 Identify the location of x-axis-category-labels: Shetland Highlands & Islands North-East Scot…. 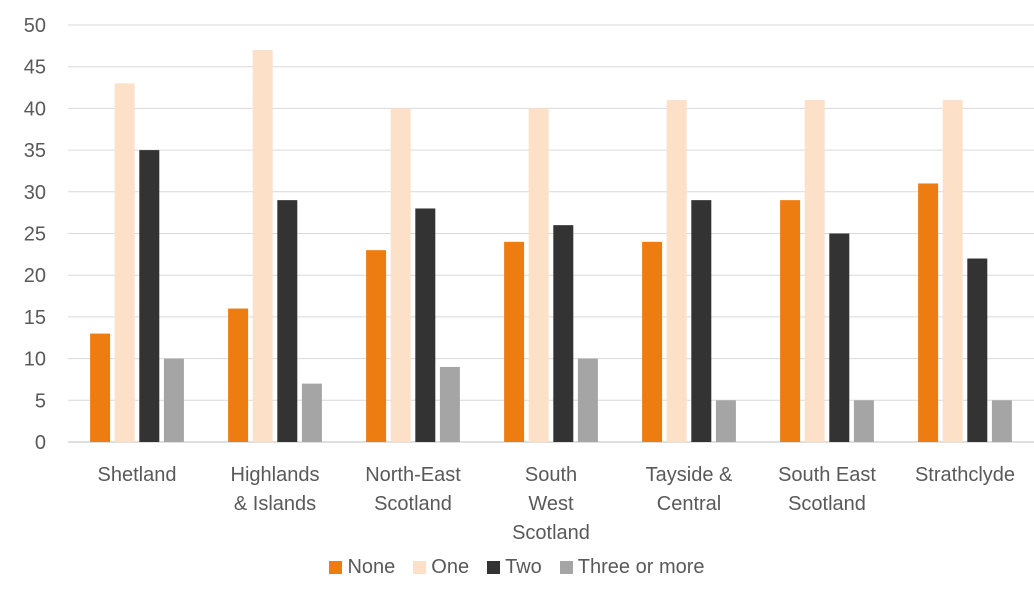
(557, 504).